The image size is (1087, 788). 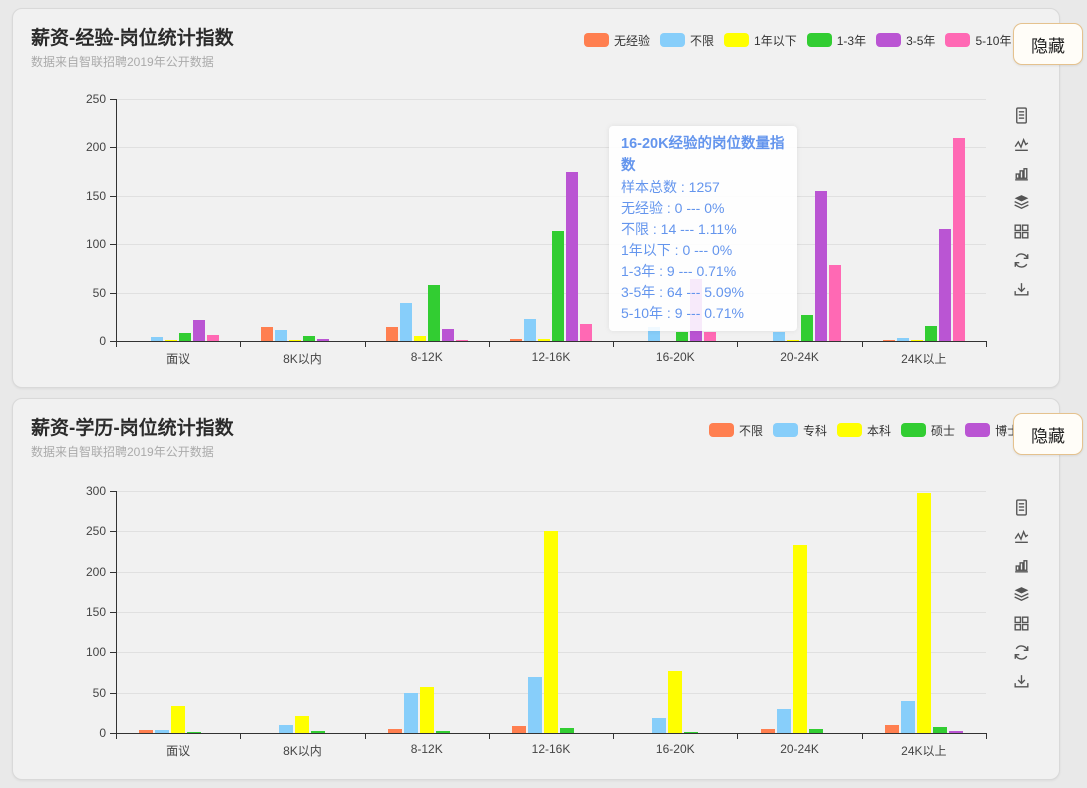 I want to click on legend-item: 1年以下, so click(x=760, y=40).